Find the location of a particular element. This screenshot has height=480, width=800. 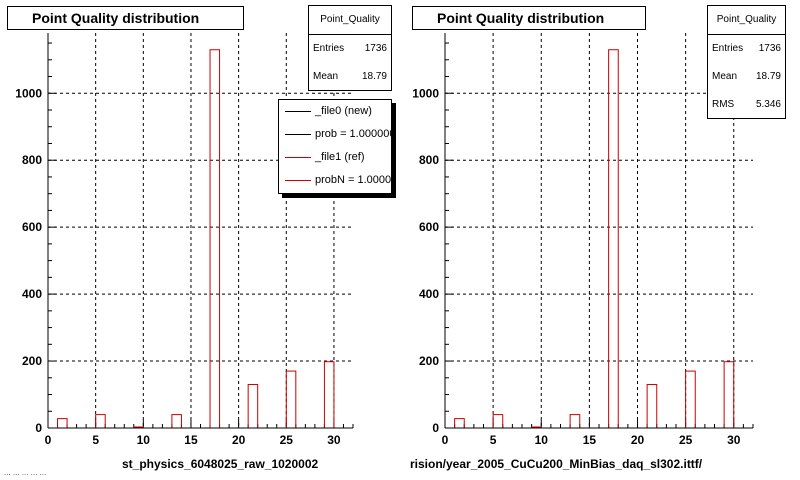

legend-entry-prob: prob = 1.000000 is located at coordinates (335, 134).